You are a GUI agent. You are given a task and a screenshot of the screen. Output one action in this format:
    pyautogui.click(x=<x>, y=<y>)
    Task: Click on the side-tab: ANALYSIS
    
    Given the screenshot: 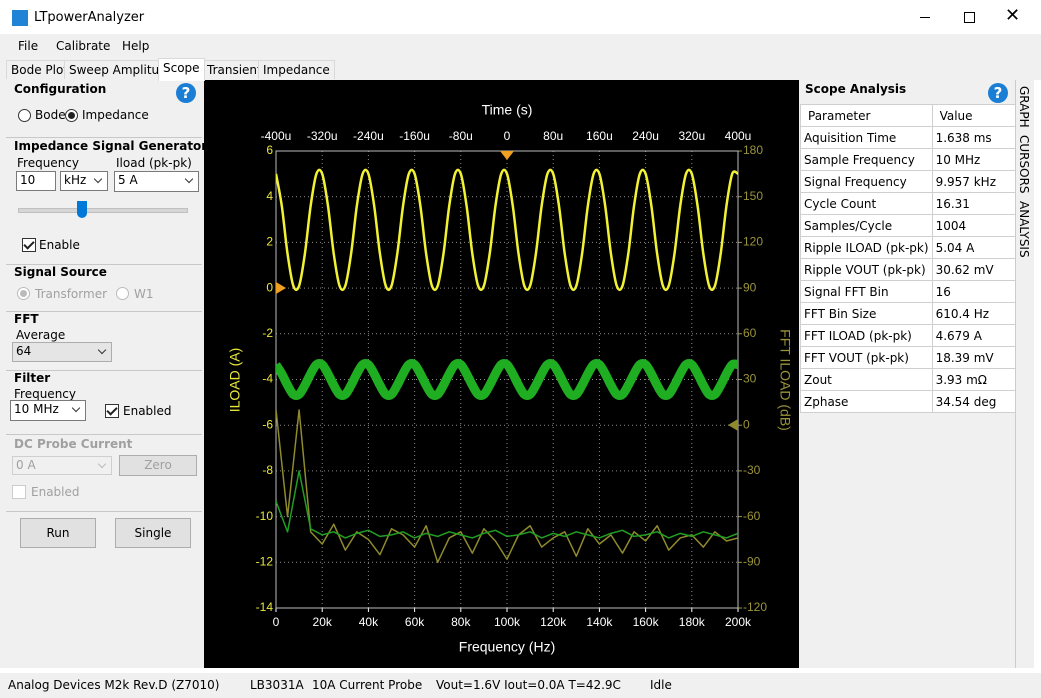 What is the action you would take?
    pyautogui.click(x=1024, y=229)
    